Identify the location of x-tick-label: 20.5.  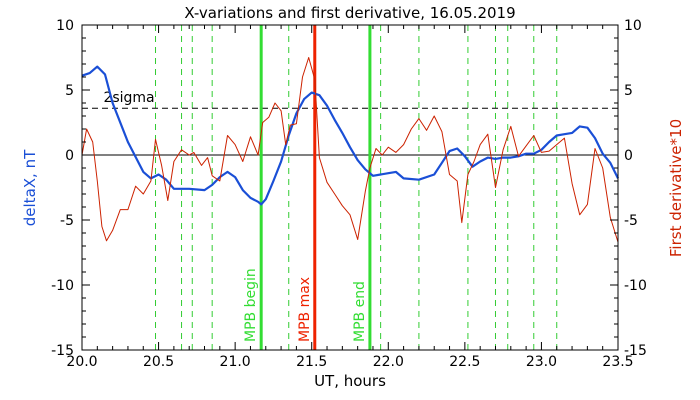
(158, 362).